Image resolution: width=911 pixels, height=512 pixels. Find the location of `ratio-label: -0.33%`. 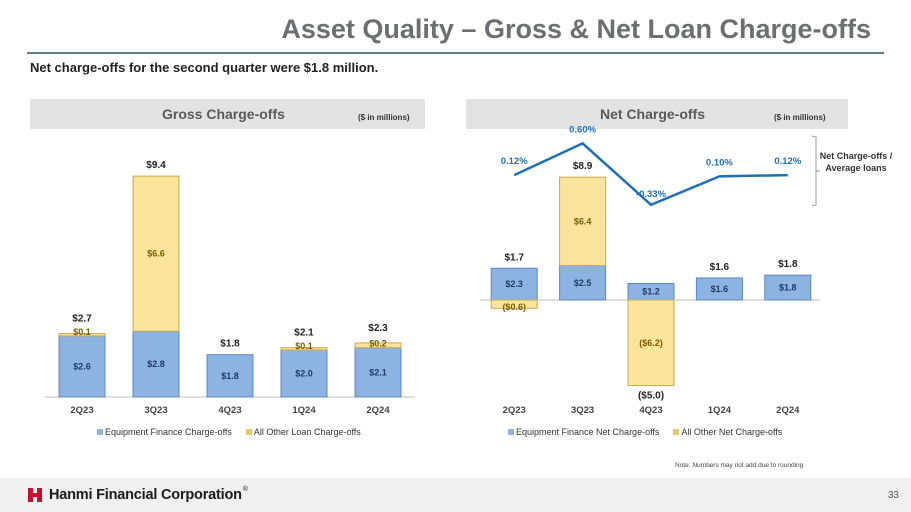

ratio-label: -0.33% is located at coordinates (651, 194).